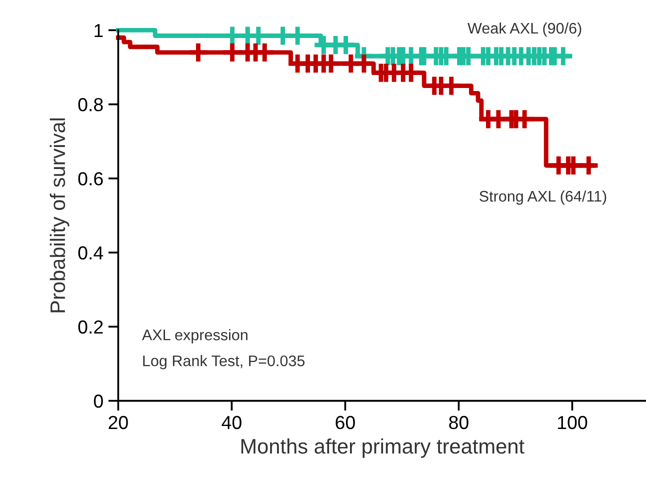 This screenshot has width=646, height=487. Describe the element at coordinates (525, 29) in the screenshot. I see `series-label: Weak AXL (90/6)` at that location.